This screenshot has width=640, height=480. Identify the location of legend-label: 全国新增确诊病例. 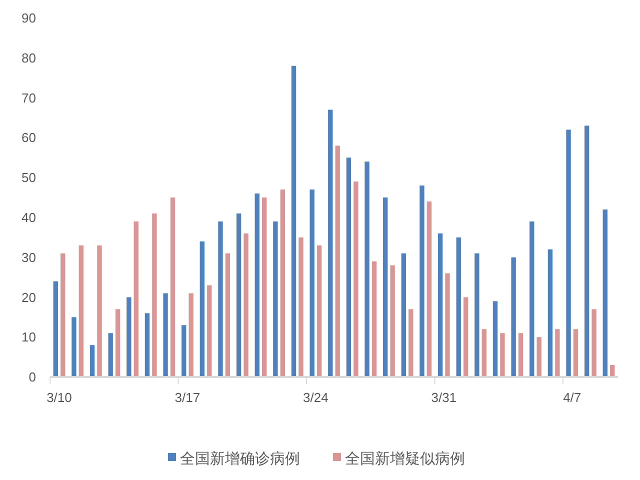
(240, 459).